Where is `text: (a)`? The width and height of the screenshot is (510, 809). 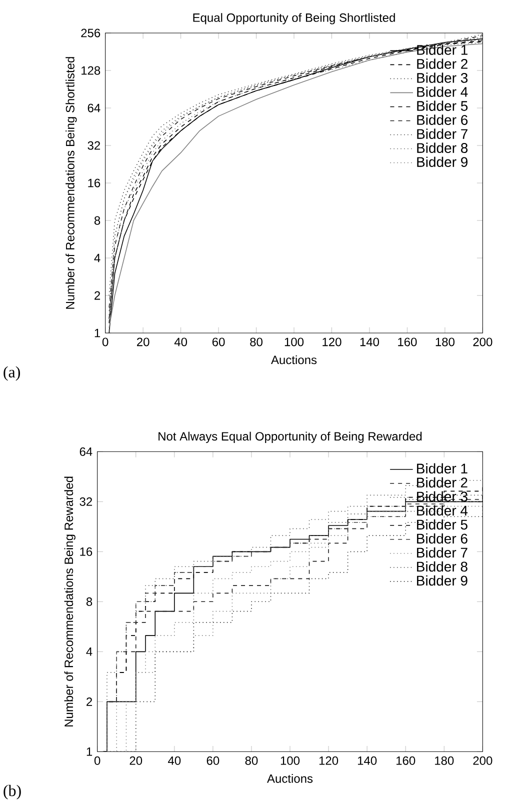 text: (a) is located at coordinates (12, 373).